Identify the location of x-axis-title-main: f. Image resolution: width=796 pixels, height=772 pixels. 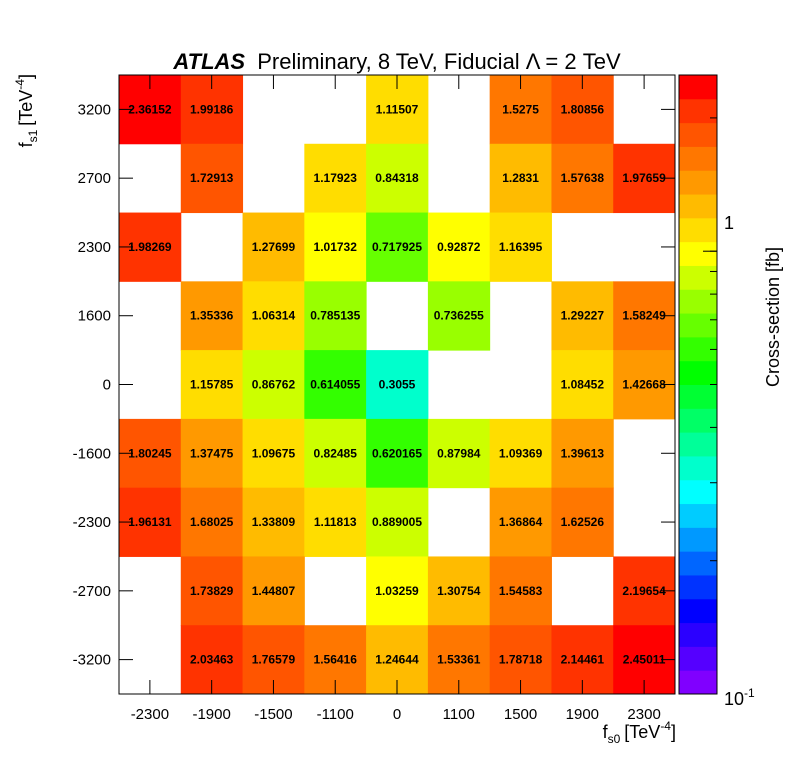
(606, 732).